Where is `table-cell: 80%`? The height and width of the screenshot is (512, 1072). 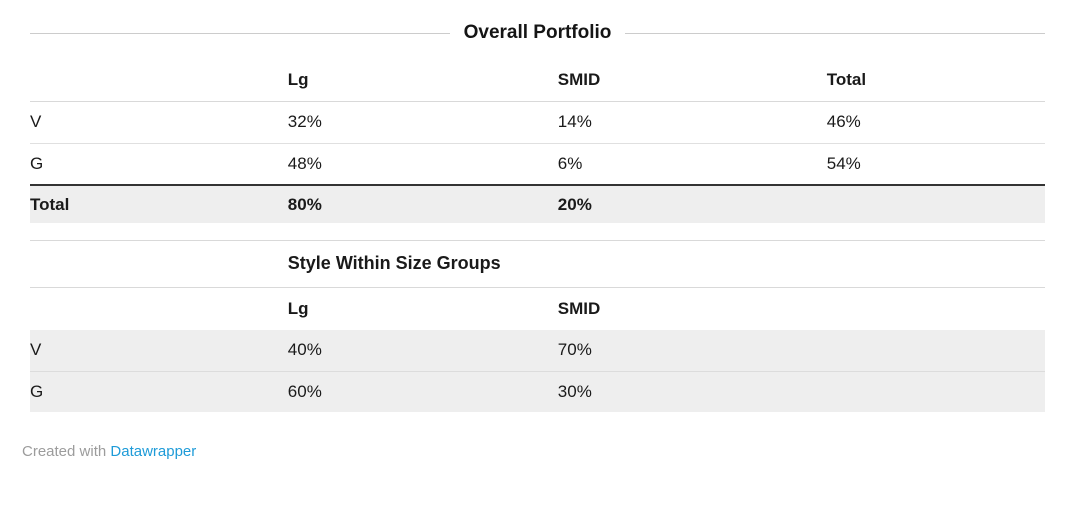
table-cell: 80% is located at coordinates (422, 203).